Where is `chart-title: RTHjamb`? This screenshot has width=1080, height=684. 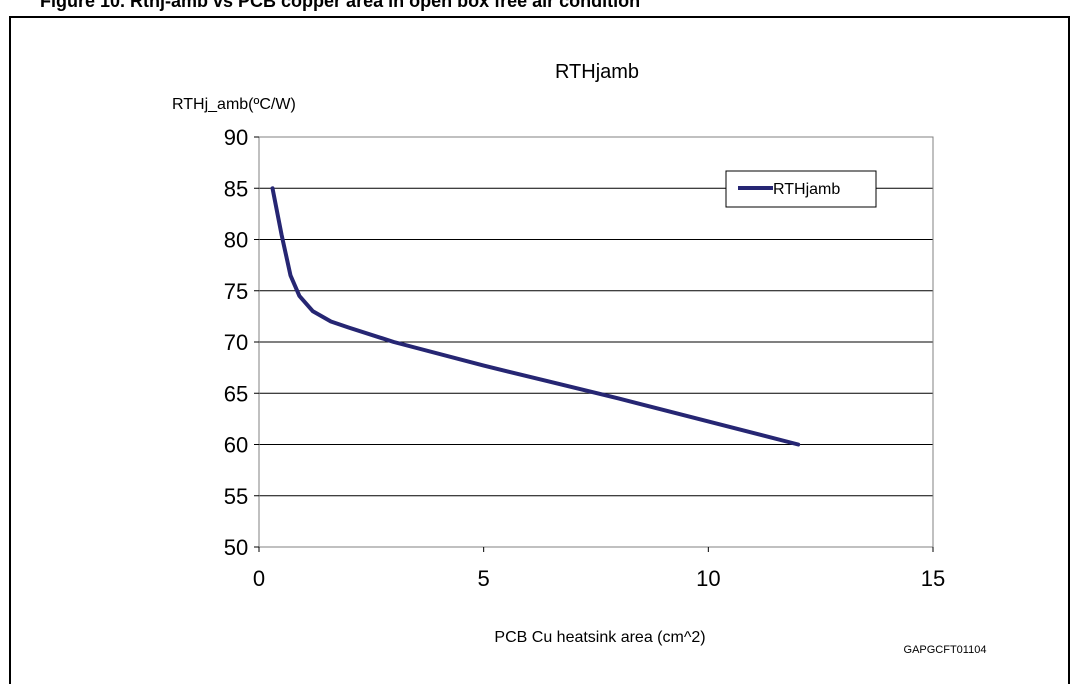
chart-title: RTHjamb is located at coordinates (597, 72).